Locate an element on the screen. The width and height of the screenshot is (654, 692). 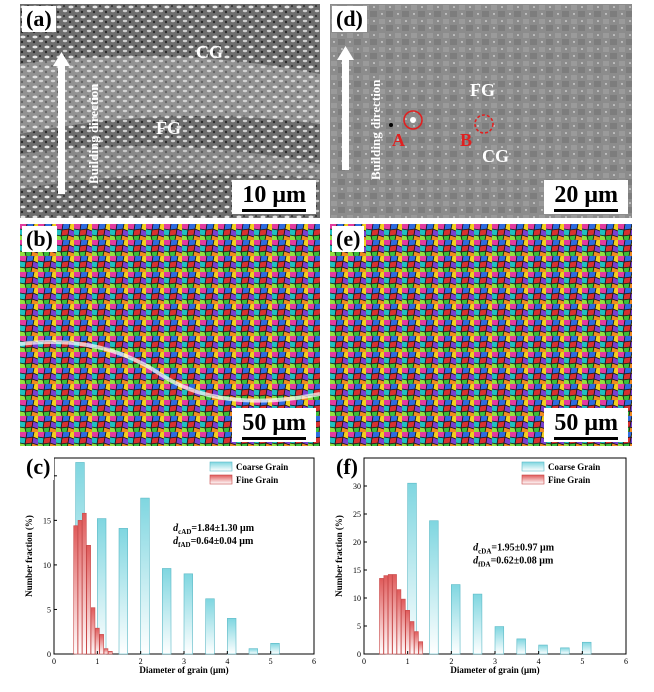
scale-bar-text-b: 50 μm is located at coordinates (274, 423).